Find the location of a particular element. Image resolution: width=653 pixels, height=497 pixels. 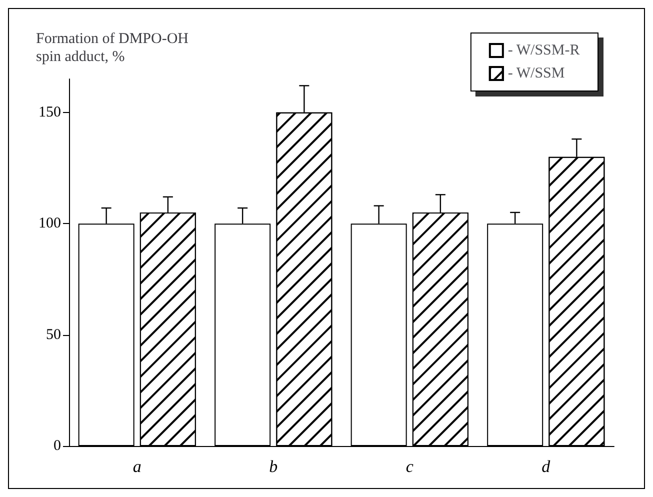

x-tick-label: a is located at coordinates (137, 466).